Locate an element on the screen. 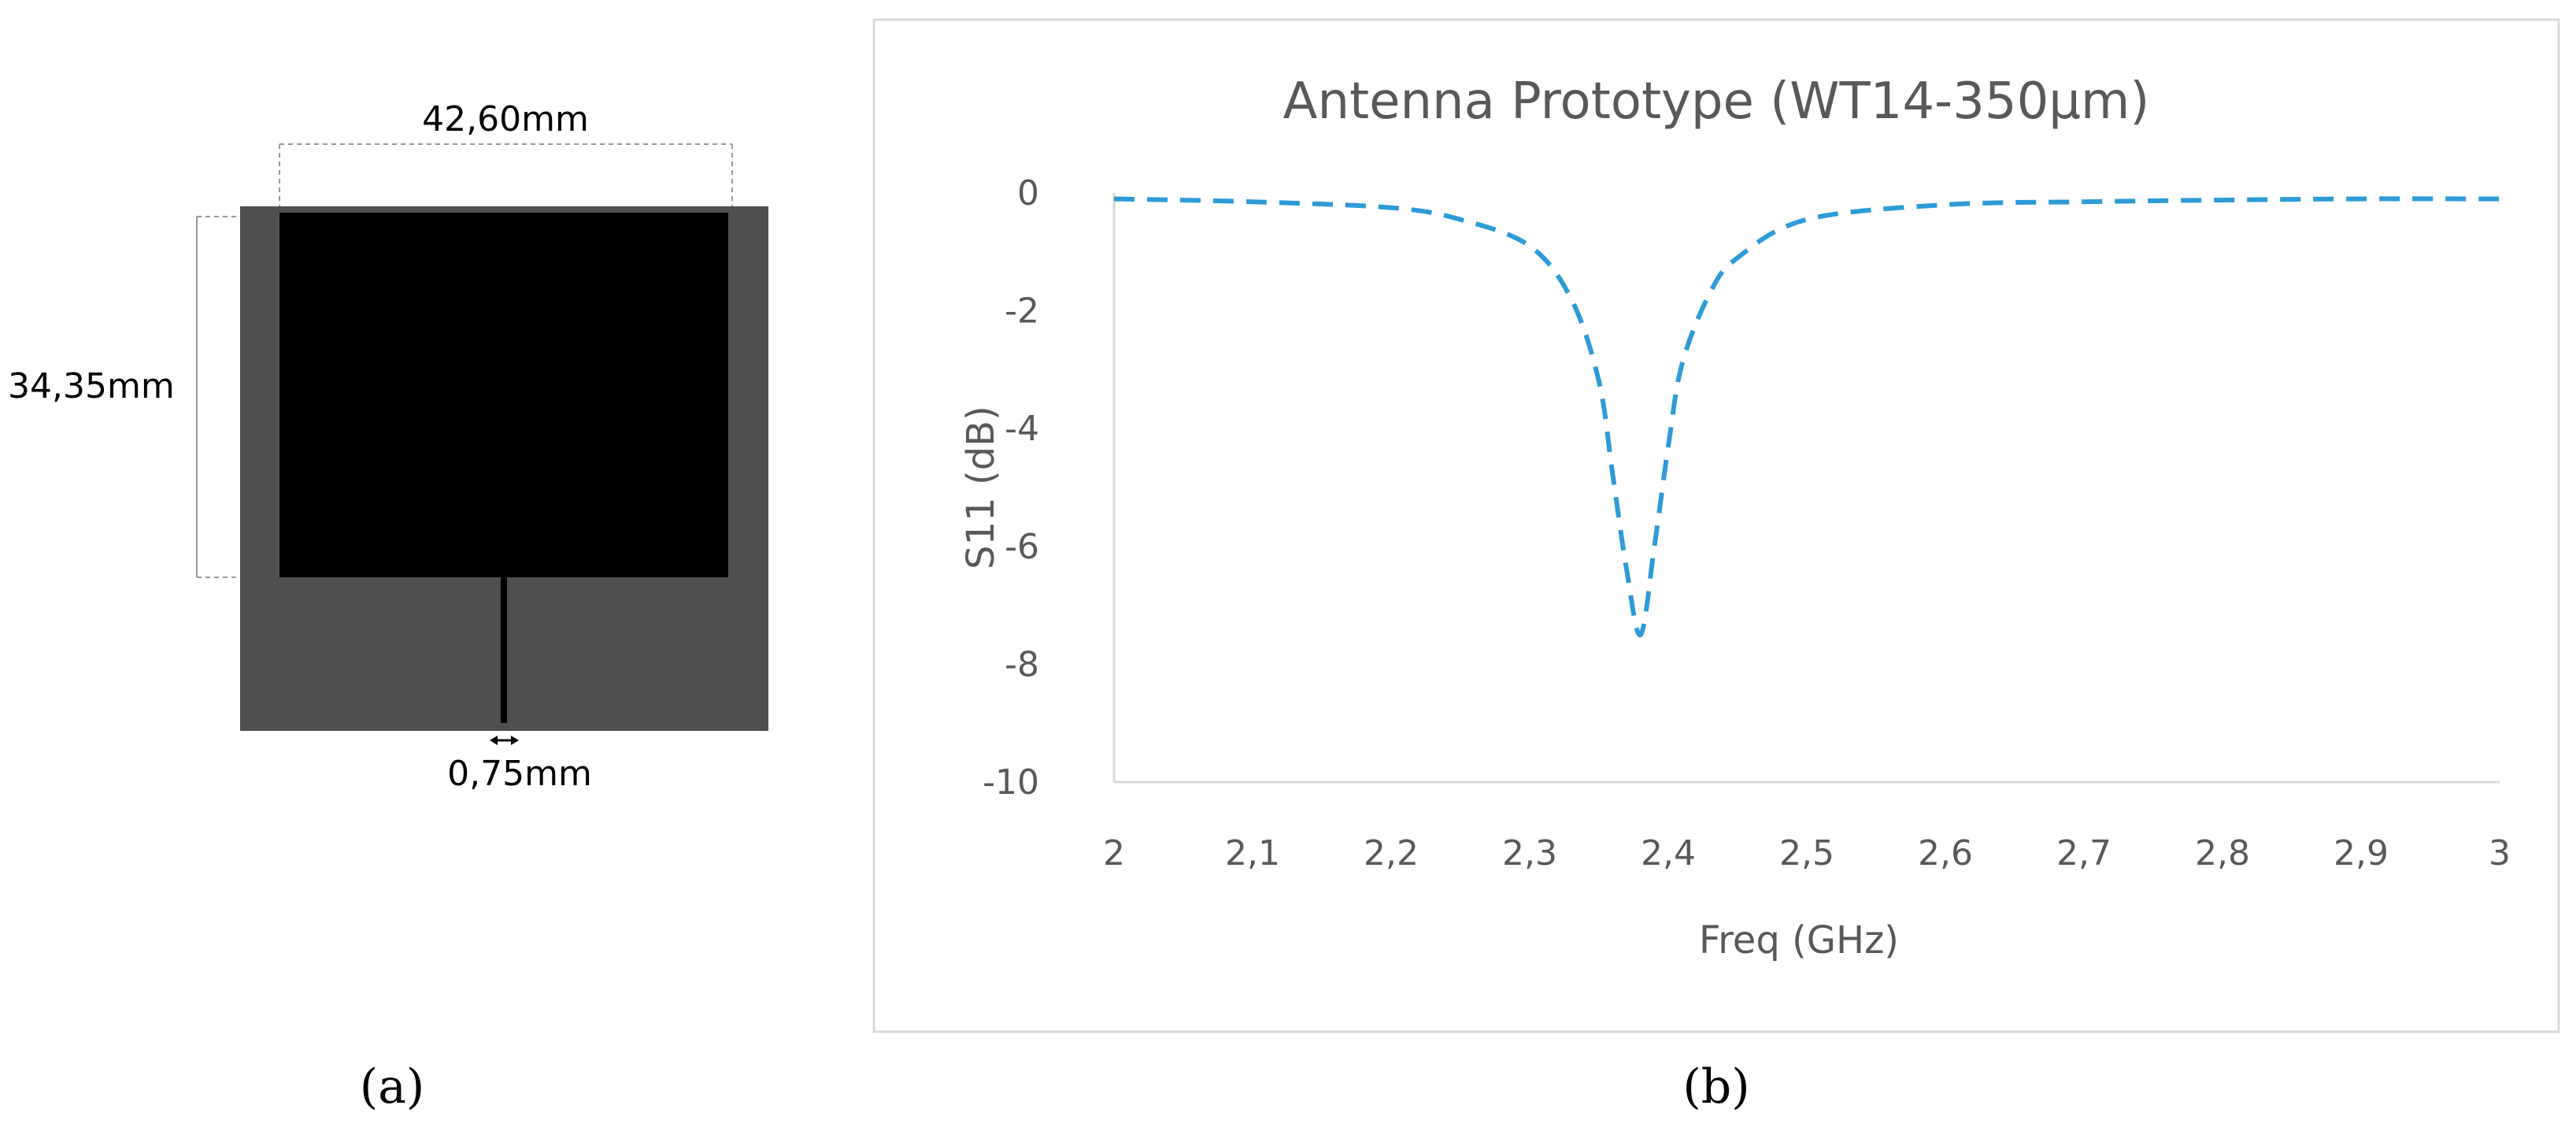 Image resolution: width=2576 pixels, height=1131 pixels. x-tick-label: 2,2 is located at coordinates (1391, 853).